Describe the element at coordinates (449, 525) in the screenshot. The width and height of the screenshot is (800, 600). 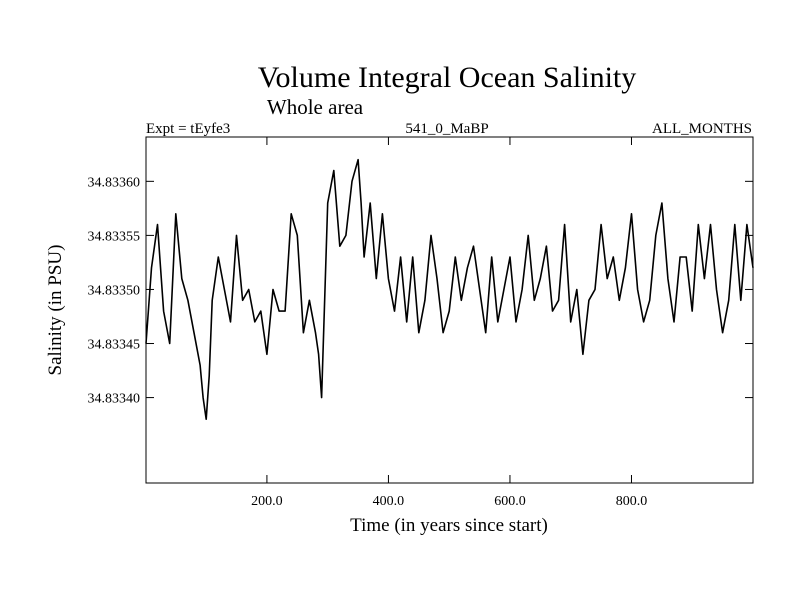
I see `x-axis-label: Time (in years since start)` at that location.